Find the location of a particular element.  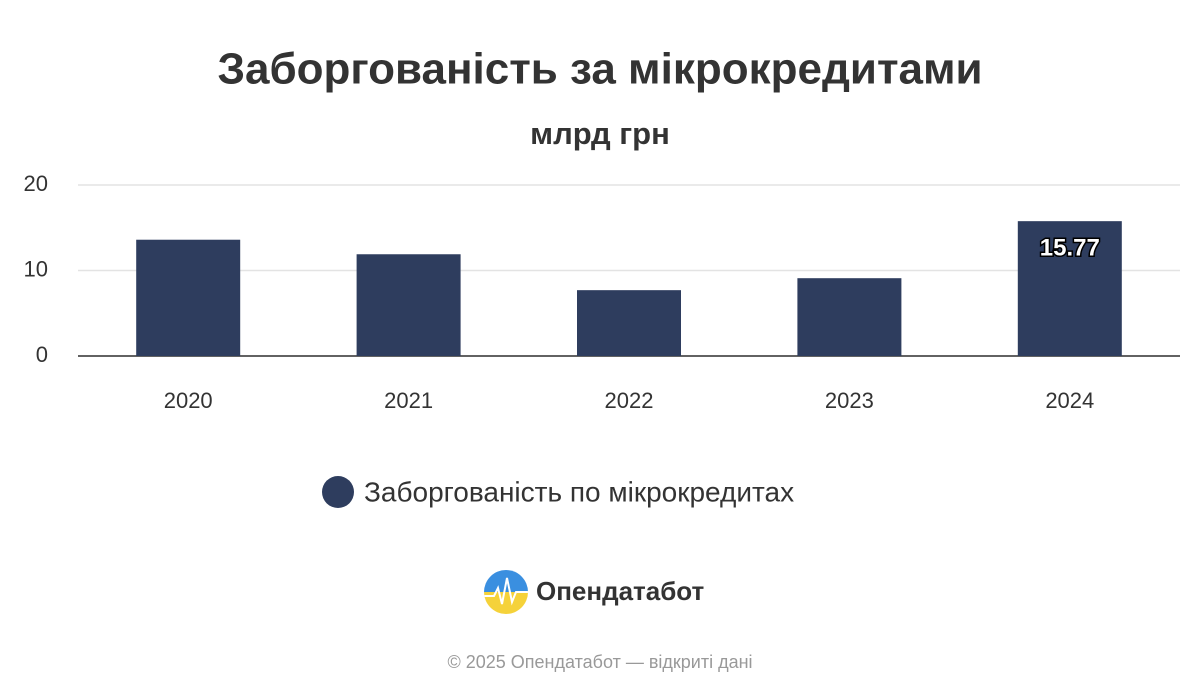

brand: Опендатабот is located at coordinates (620, 591).